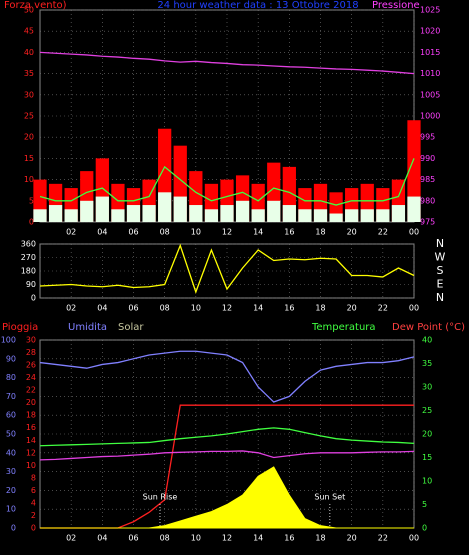  What do you see at coordinates (430, 10) in the screenshot?
I see `y2-tick-label: 1025` at bounding box center [430, 10].